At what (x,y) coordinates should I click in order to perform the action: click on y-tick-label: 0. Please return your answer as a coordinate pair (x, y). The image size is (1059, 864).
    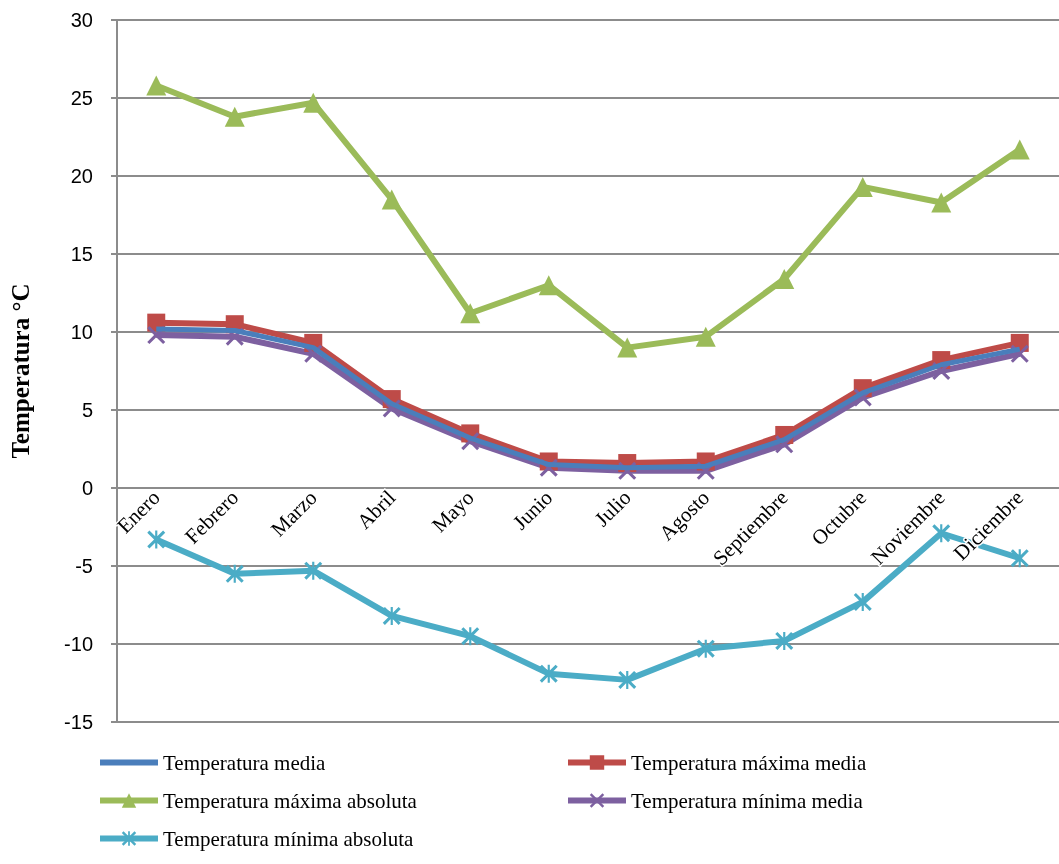
    Looking at the image, I should click on (87, 488).